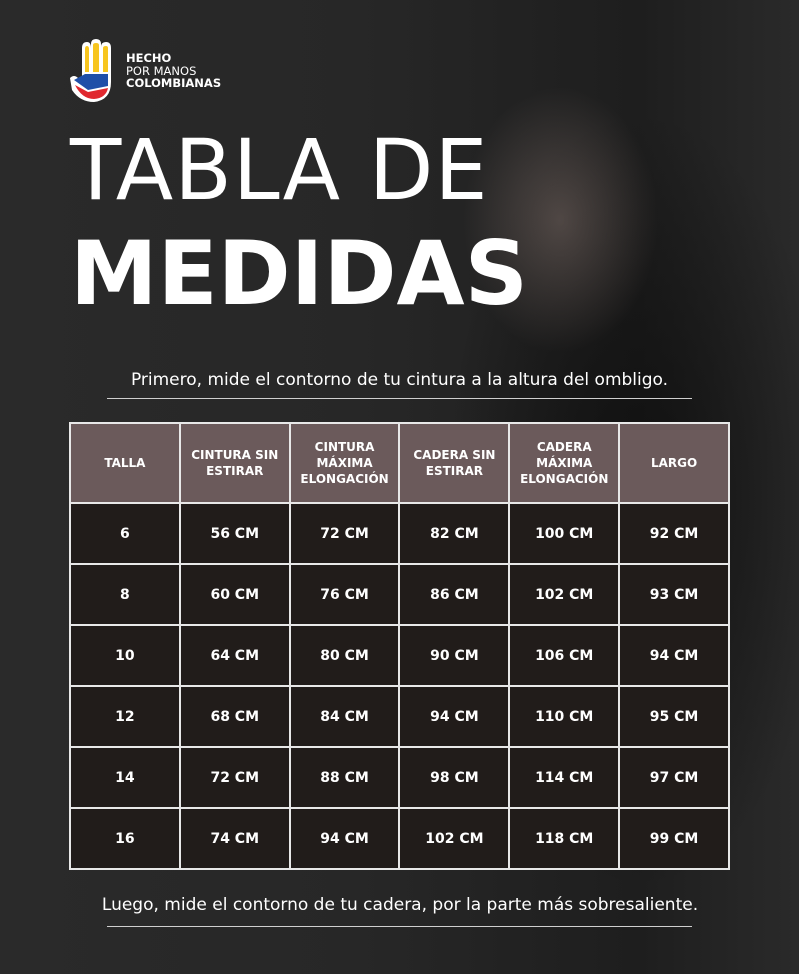 The height and width of the screenshot is (974, 799). I want to click on logo-line-2: POR MANOS, so click(161, 70).